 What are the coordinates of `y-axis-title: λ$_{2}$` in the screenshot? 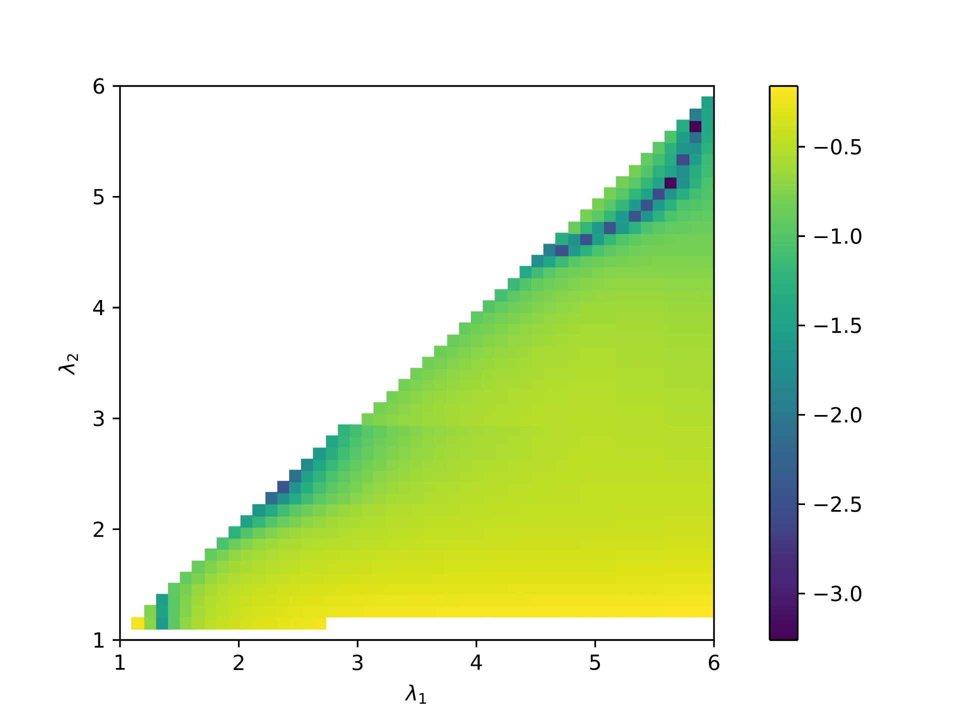 It's located at (68, 365).